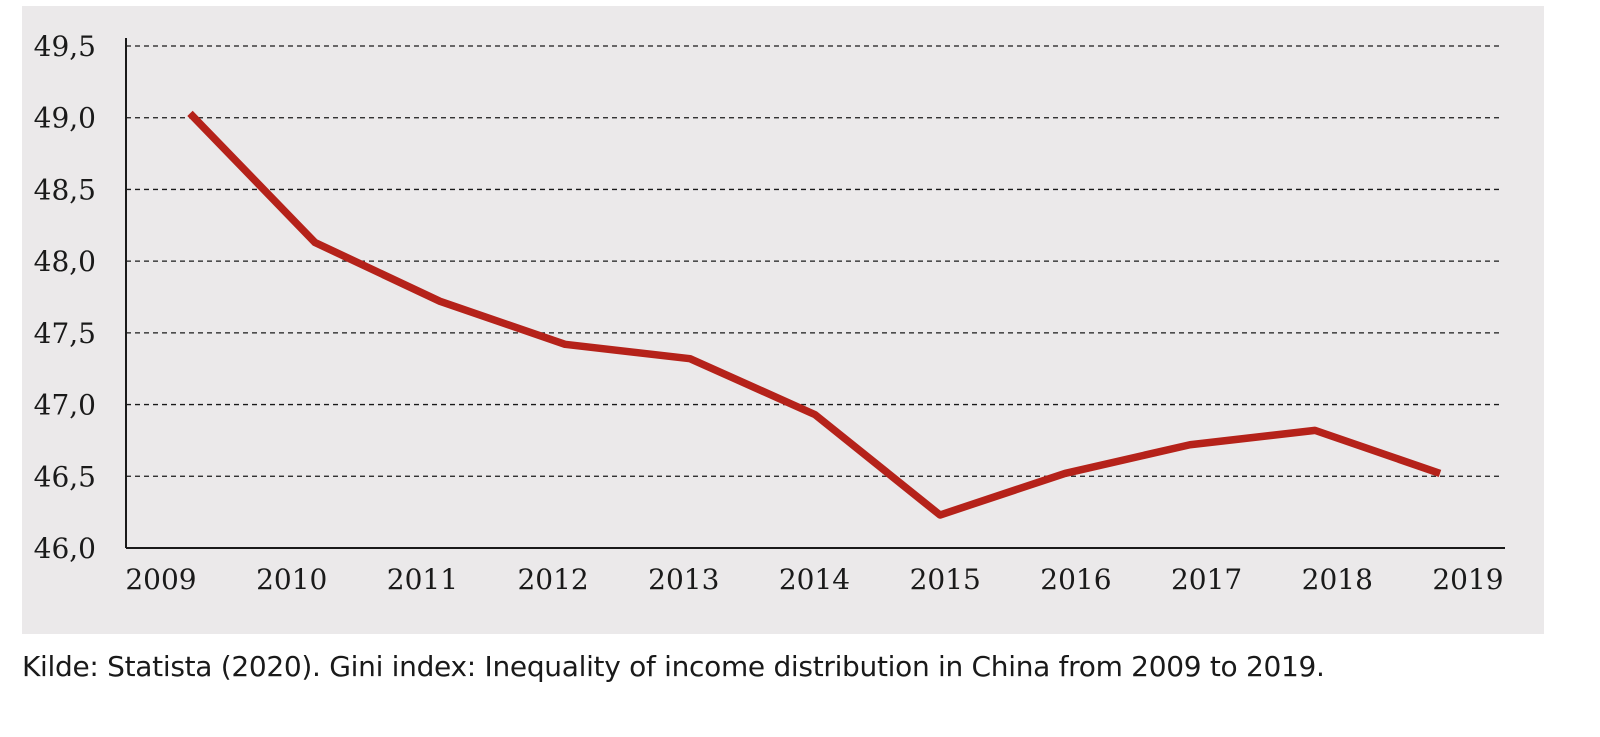  What do you see at coordinates (683, 579) in the screenshot?
I see `x-tick-label: 2013` at bounding box center [683, 579].